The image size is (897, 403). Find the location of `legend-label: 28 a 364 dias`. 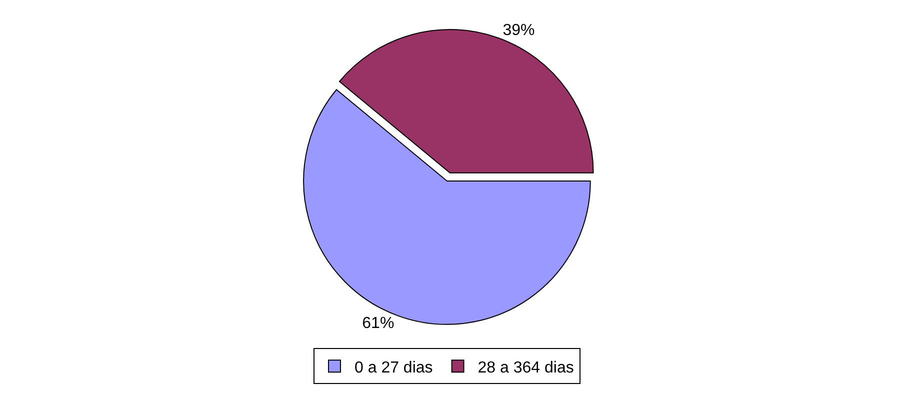

legend-label: 28 a 364 dias is located at coordinates (526, 367).